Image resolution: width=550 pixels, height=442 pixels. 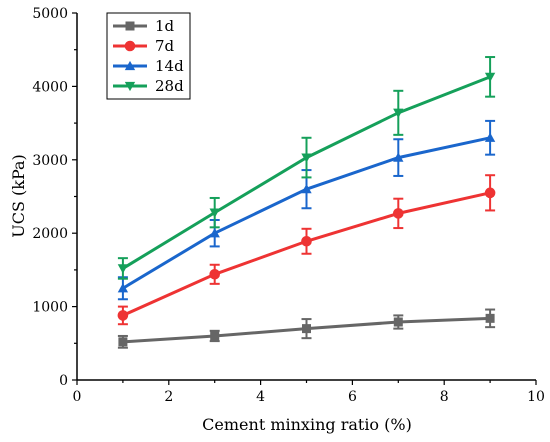 What do you see at coordinates (50, 161) in the screenshot?
I see `y-tick-label: 3000` at bounding box center [50, 161].